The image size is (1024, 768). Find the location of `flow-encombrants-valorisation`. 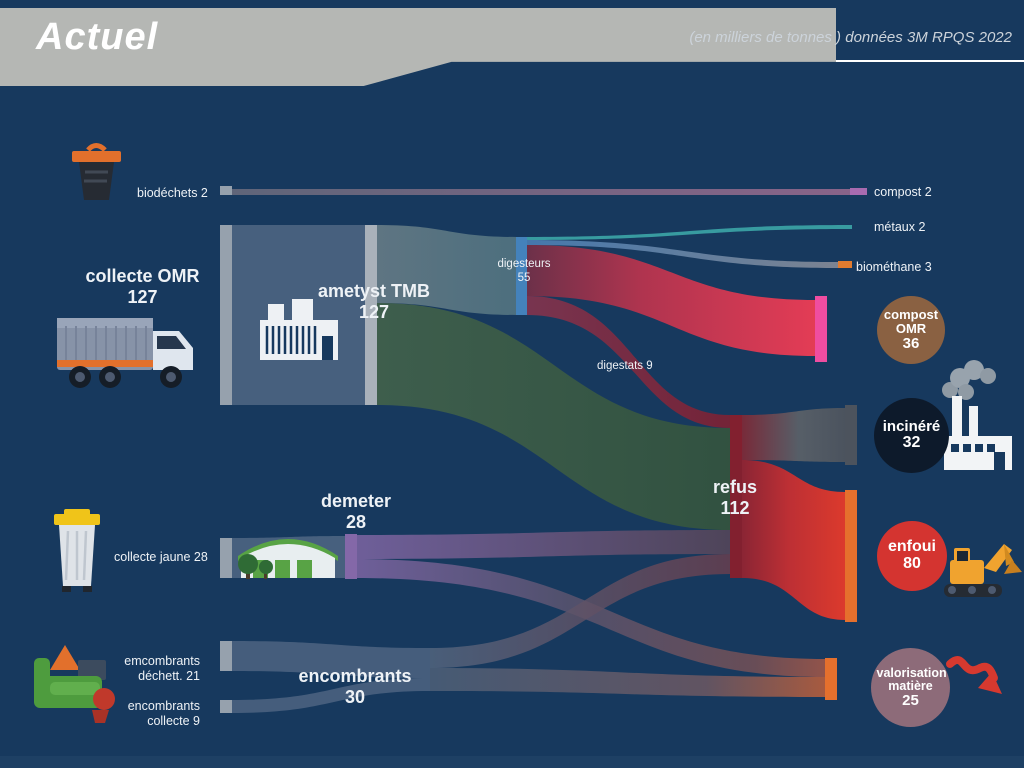

flow-encombrants-valorisation is located at coordinates (627, 682).